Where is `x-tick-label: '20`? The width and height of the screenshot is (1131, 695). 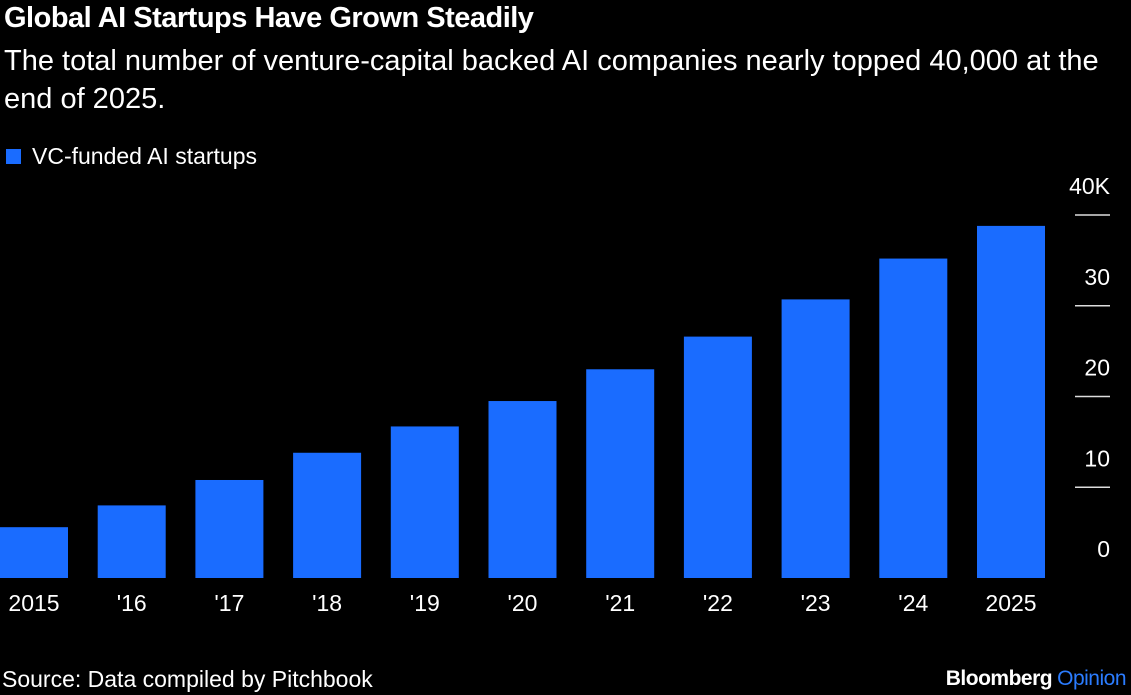
x-tick-label: '20 is located at coordinates (523, 603).